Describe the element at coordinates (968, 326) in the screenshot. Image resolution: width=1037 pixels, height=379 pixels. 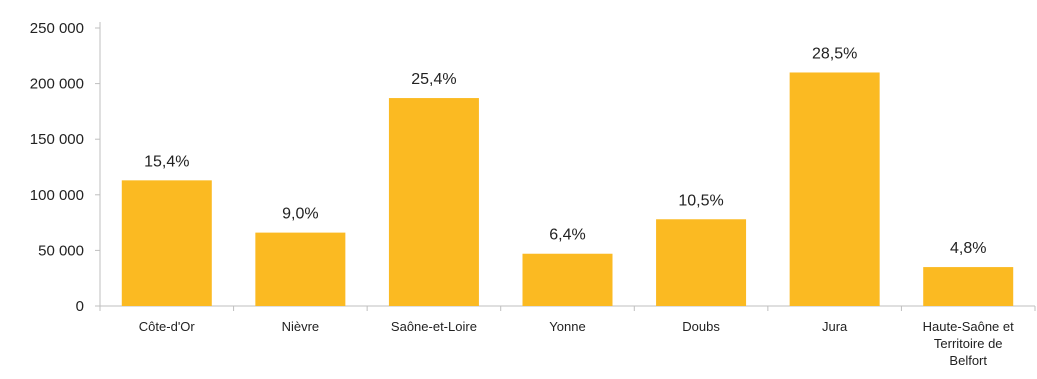
I see `x-category-label-line: Haute-Saône et` at that location.